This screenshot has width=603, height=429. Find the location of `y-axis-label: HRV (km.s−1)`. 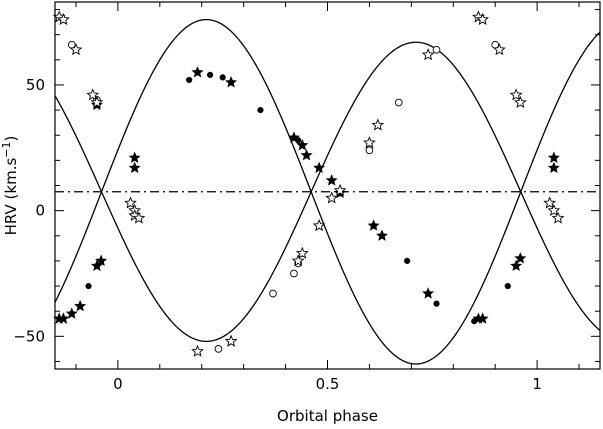

y-axis-label: HRV (km.s−1) is located at coordinates (10, 186).